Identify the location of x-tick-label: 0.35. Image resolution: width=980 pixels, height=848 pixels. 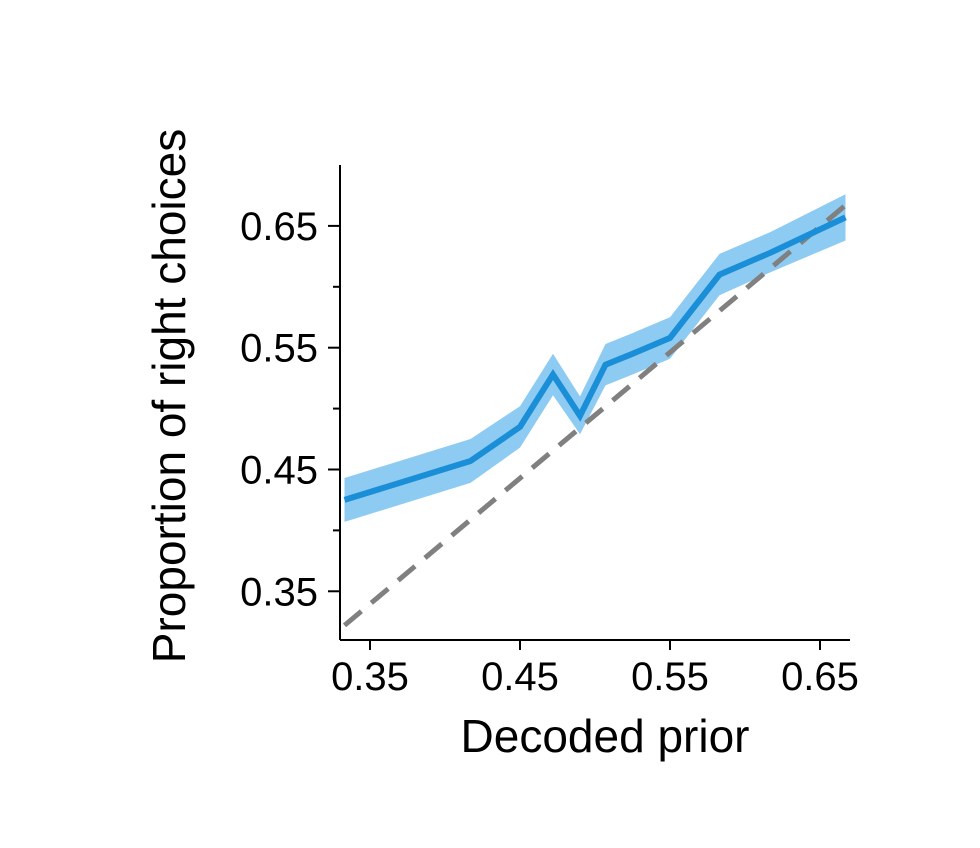
(370, 677).